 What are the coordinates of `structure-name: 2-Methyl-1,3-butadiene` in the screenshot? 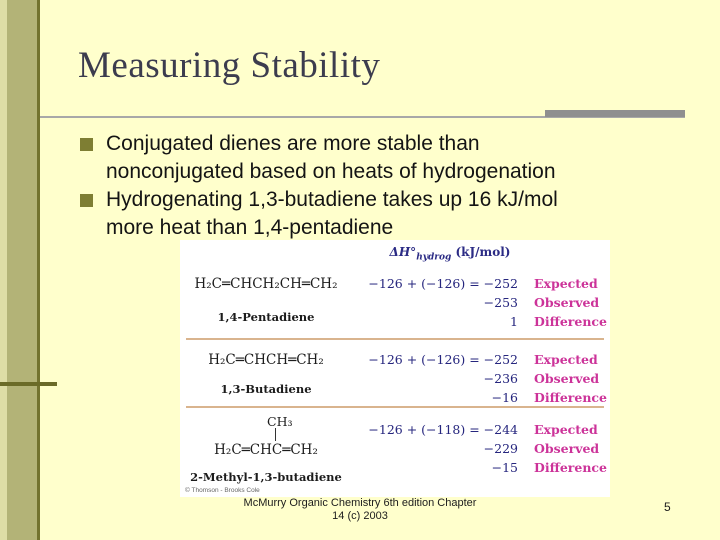 It's located at (266, 477).